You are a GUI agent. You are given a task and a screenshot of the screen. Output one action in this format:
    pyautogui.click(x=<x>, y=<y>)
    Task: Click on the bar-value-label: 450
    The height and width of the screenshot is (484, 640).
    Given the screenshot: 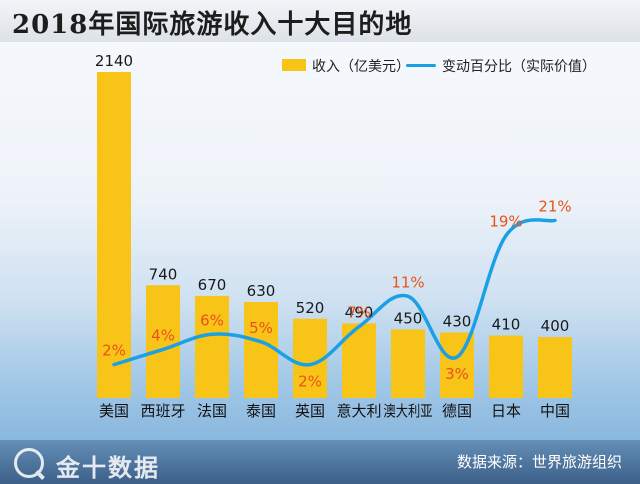 What is the action you would take?
    pyautogui.click(x=408, y=318)
    